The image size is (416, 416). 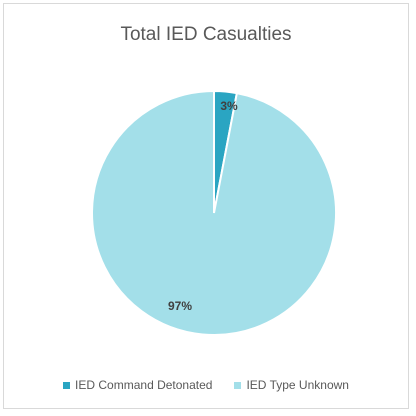 What do you see at coordinates (206, 34) in the screenshot?
I see `chart-title: Total IED Casualties` at bounding box center [206, 34].